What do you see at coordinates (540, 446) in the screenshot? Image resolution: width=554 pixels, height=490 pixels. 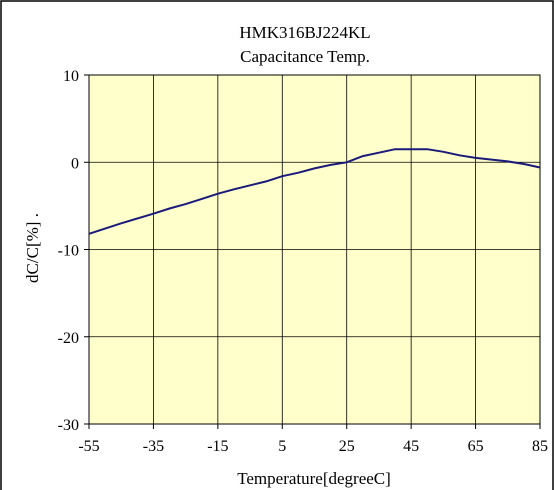 I see `x-tick-label: 85` at bounding box center [540, 446].